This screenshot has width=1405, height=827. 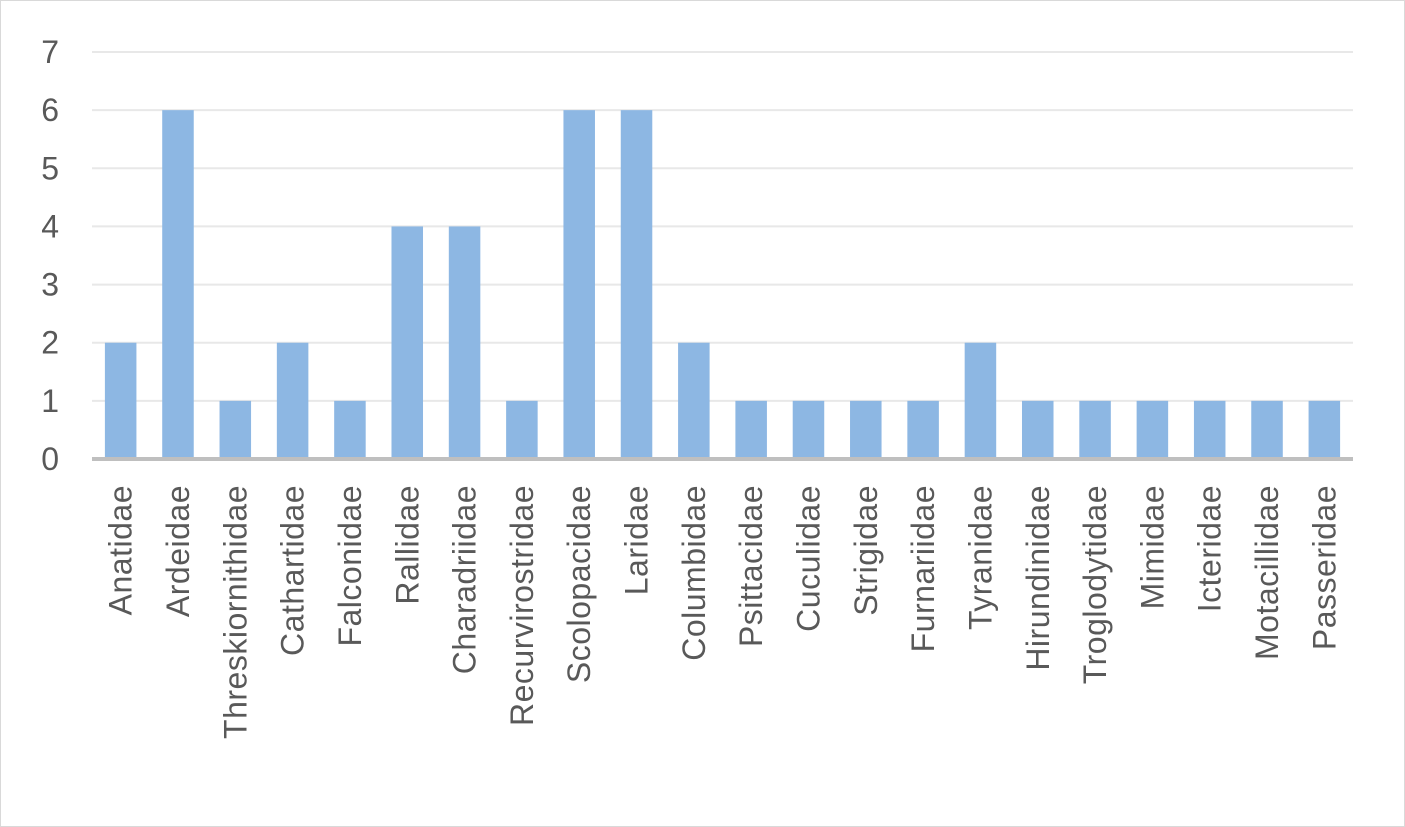 I want to click on x-category-label: Recurvirostridae, so click(x=522, y=605).